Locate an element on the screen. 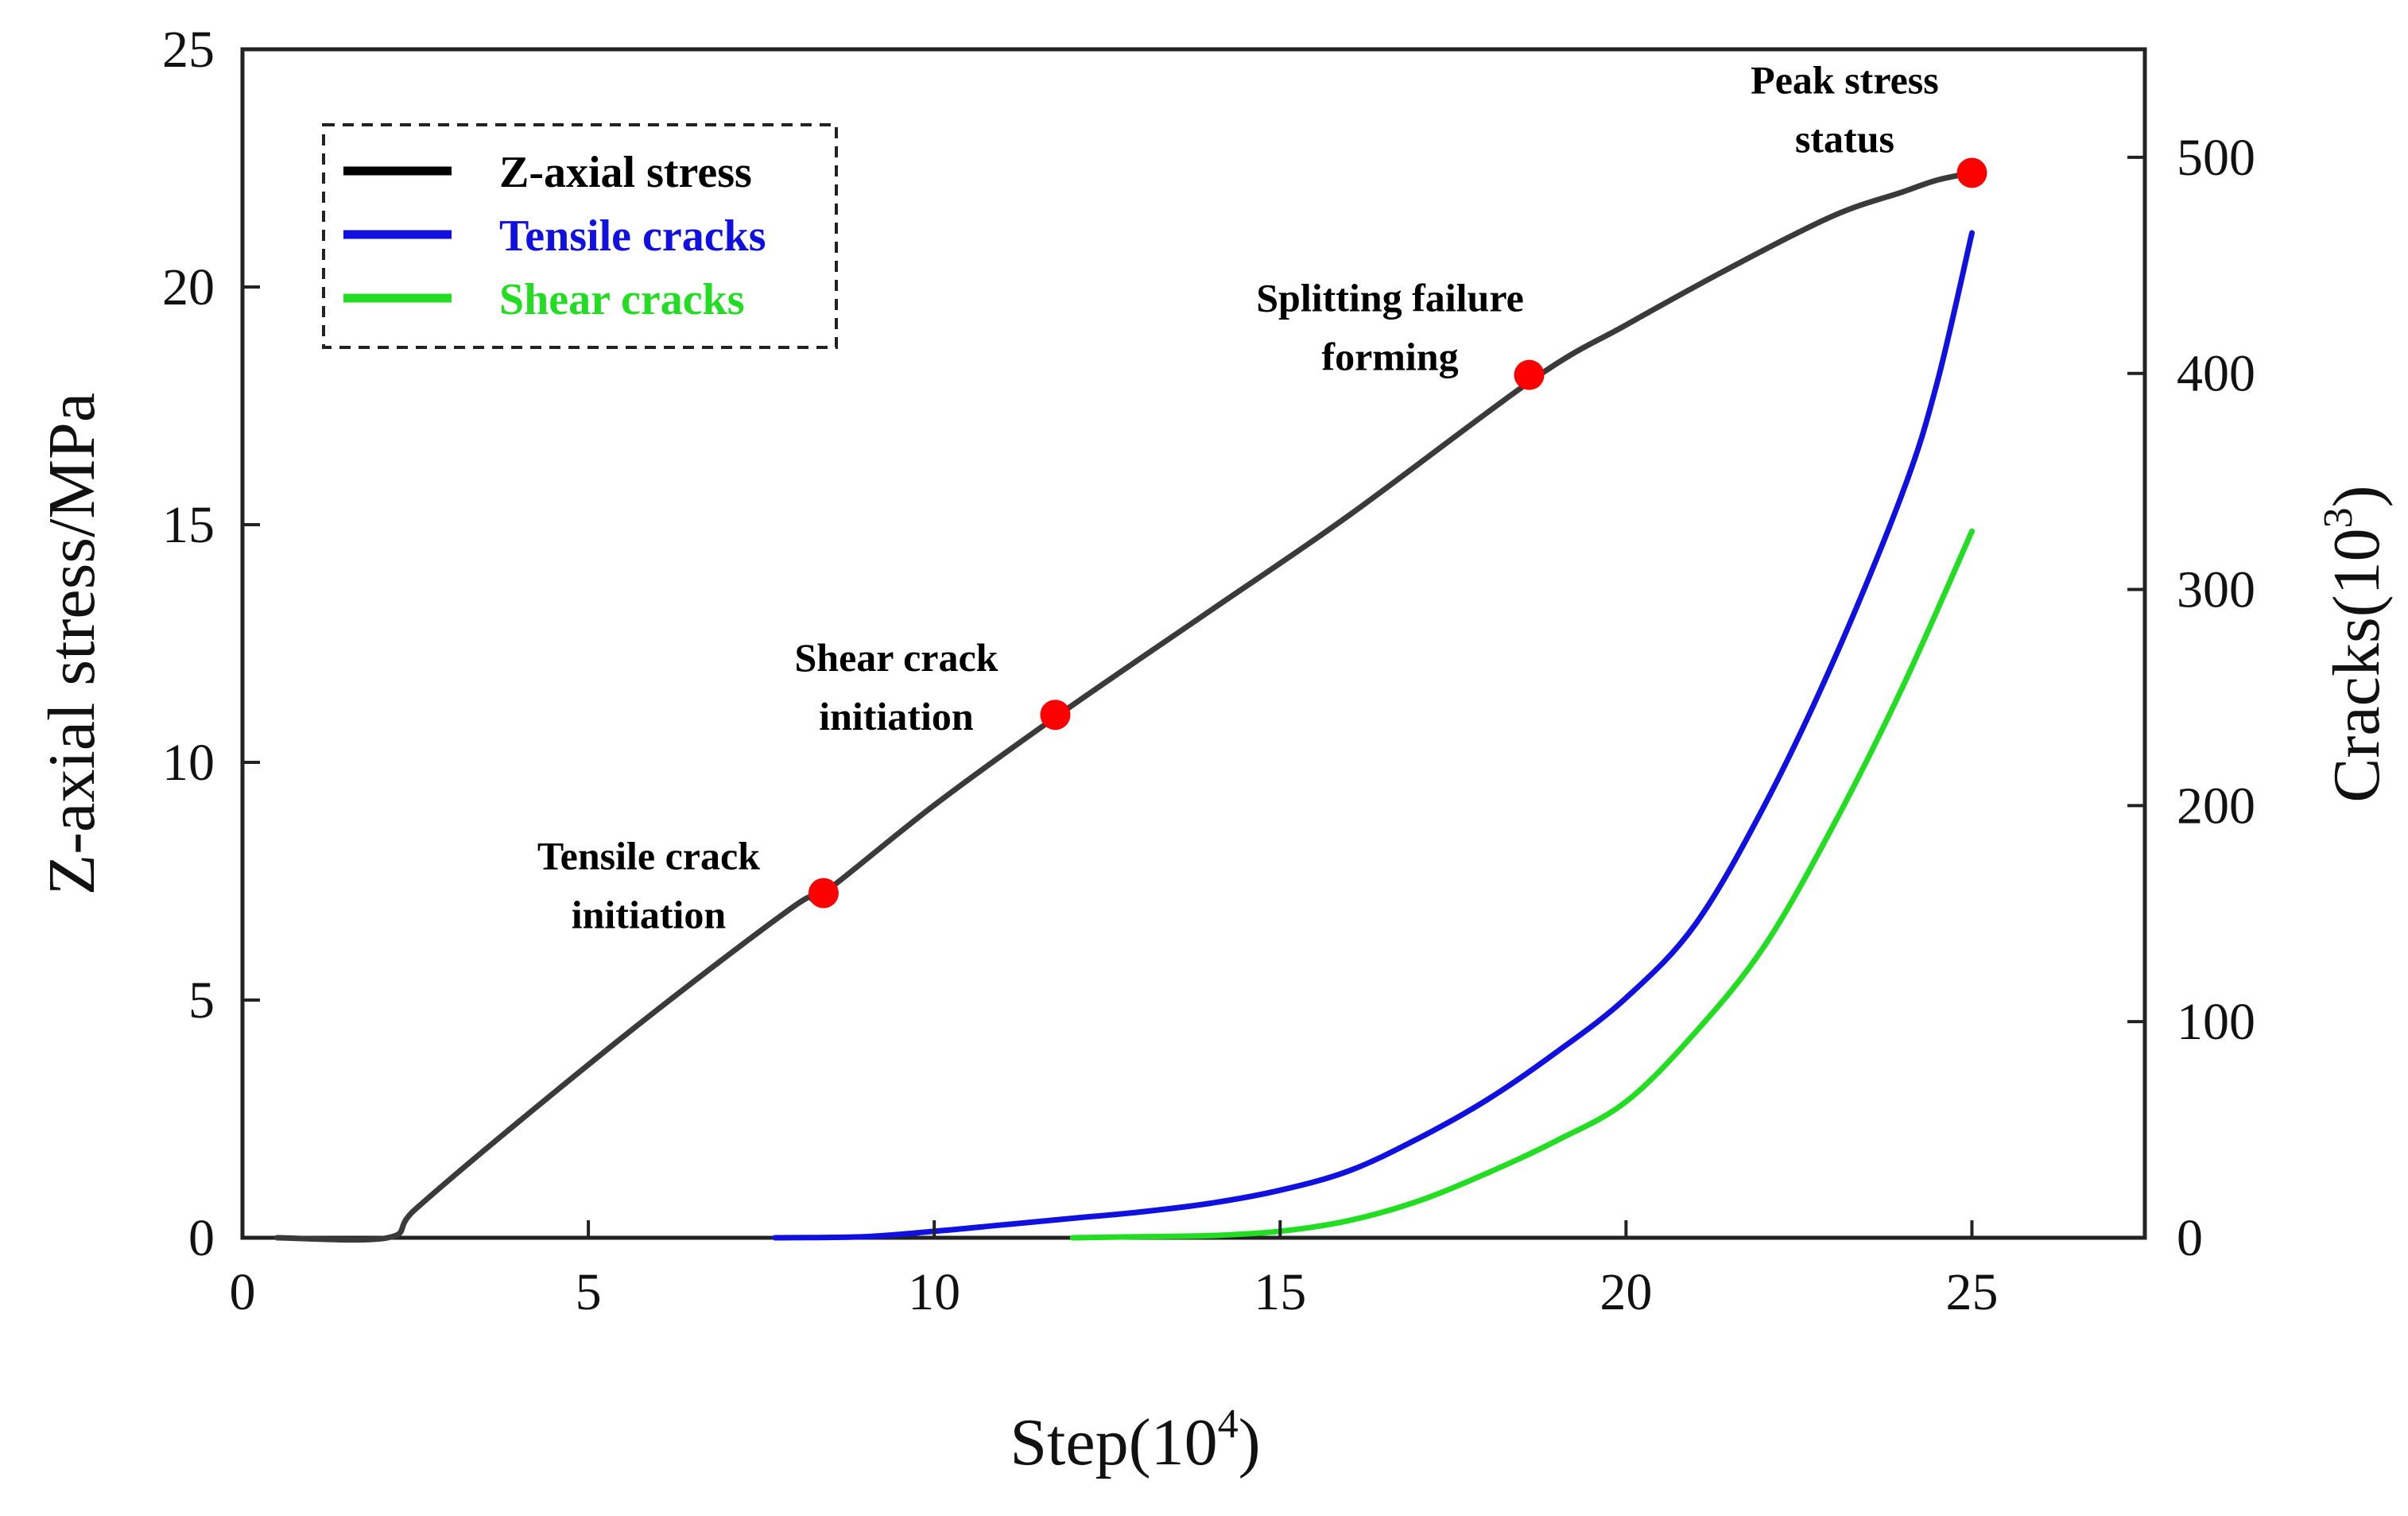 Image resolution: width=2408 pixels, height=1516 pixels. annotation-line: forming is located at coordinates (1389, 357).